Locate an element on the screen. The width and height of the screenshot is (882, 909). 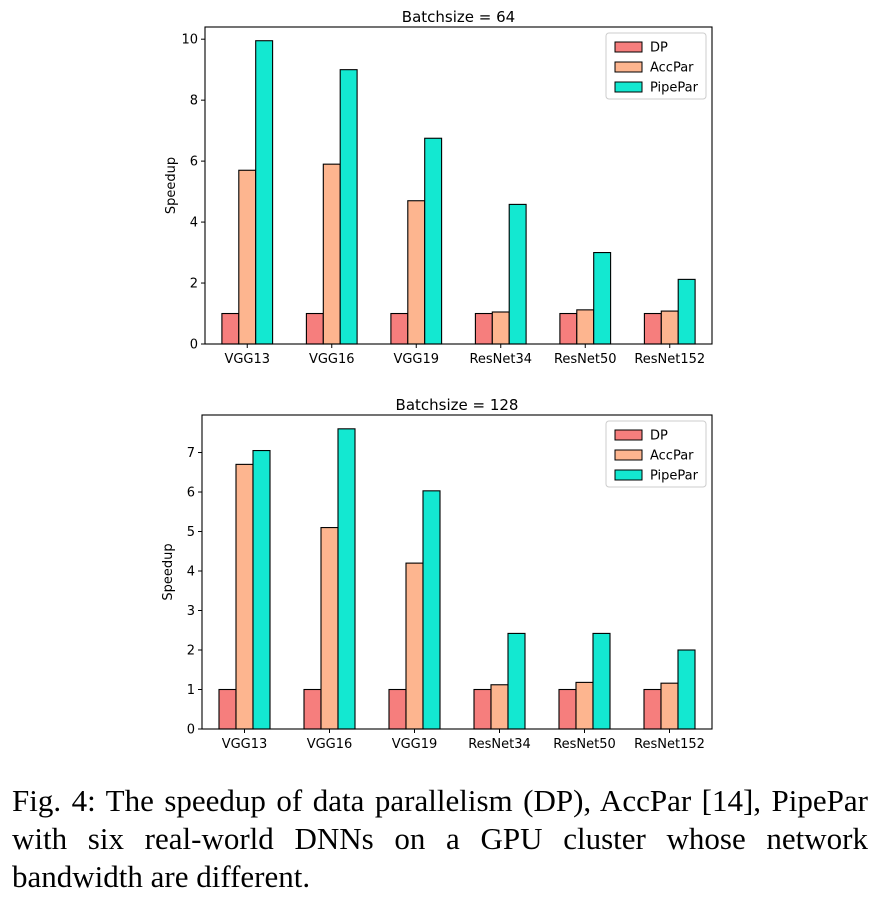
y-tick-label: 8 is located at coordinates (194, 101).